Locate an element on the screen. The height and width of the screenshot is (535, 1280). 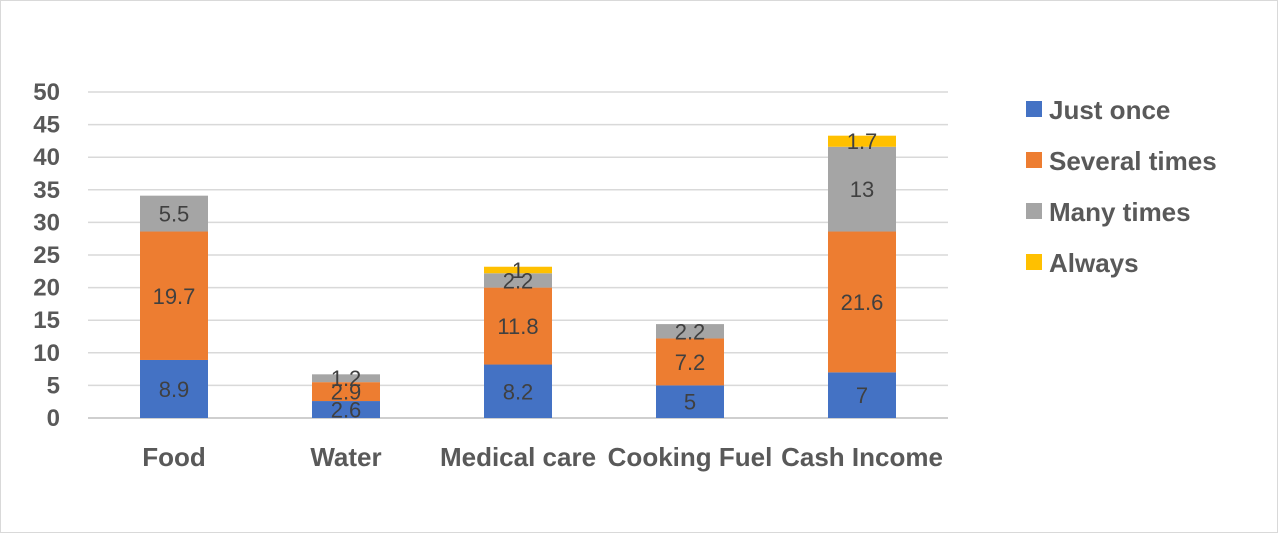
y-axis-ticks: 0 5 10 15 20 25 30 35 40 45 50 is located at coordinates (46, 255).